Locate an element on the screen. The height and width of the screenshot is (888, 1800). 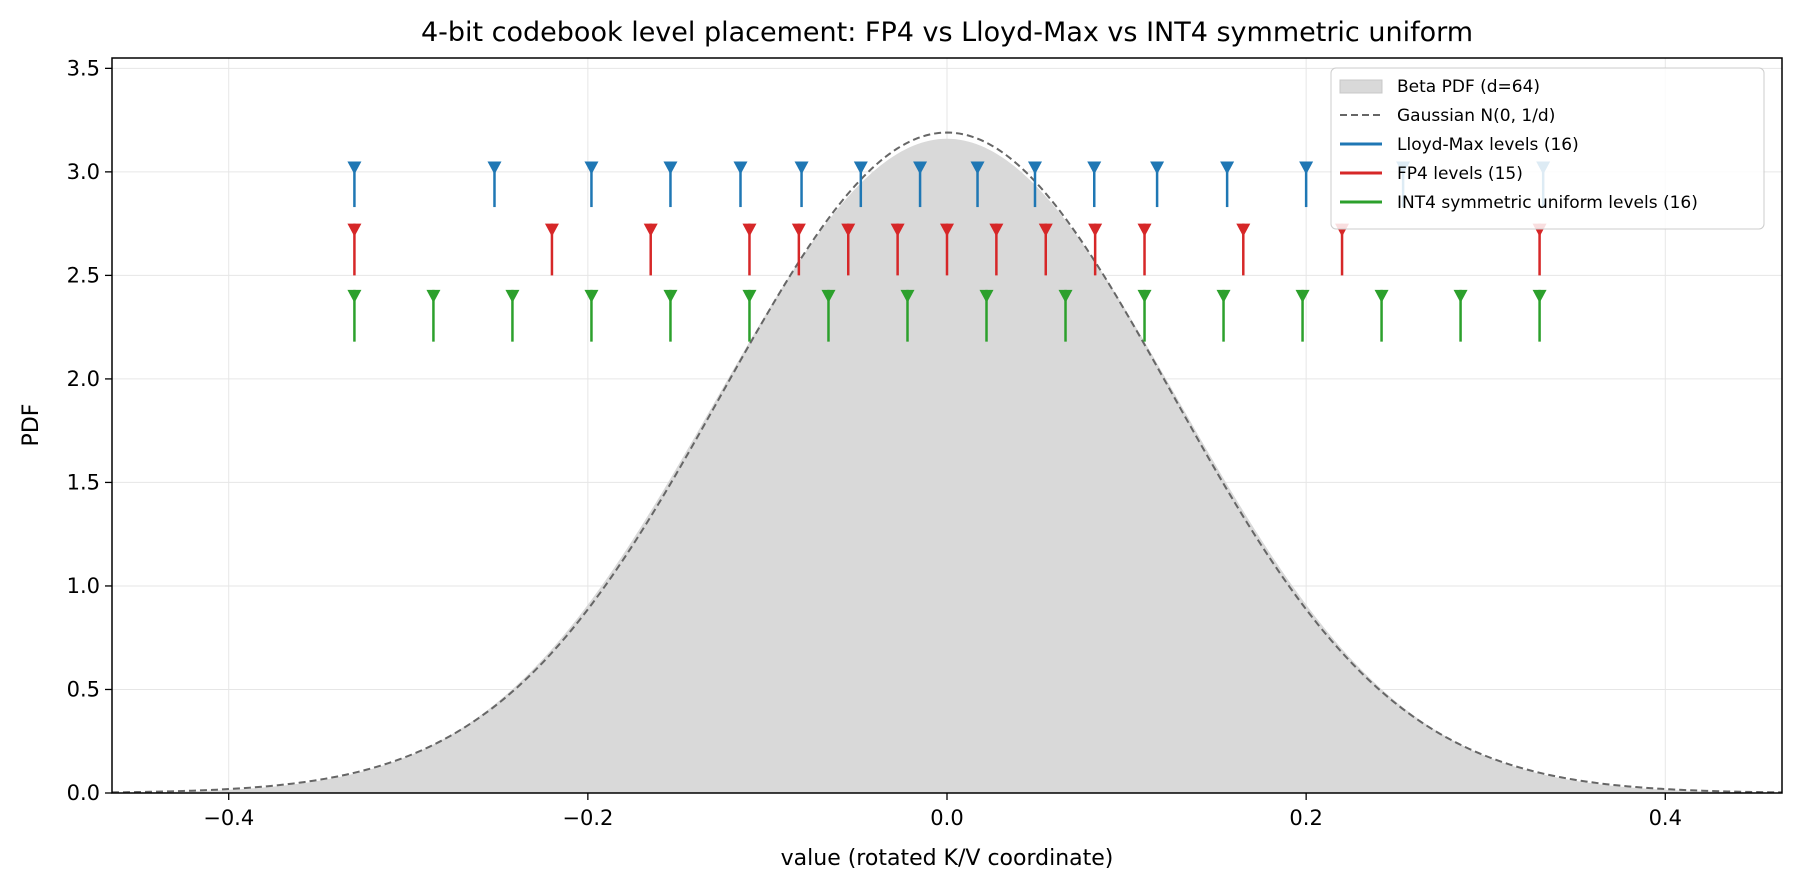
y-tick-label: 3.0 is located at coordinates (83, 172).